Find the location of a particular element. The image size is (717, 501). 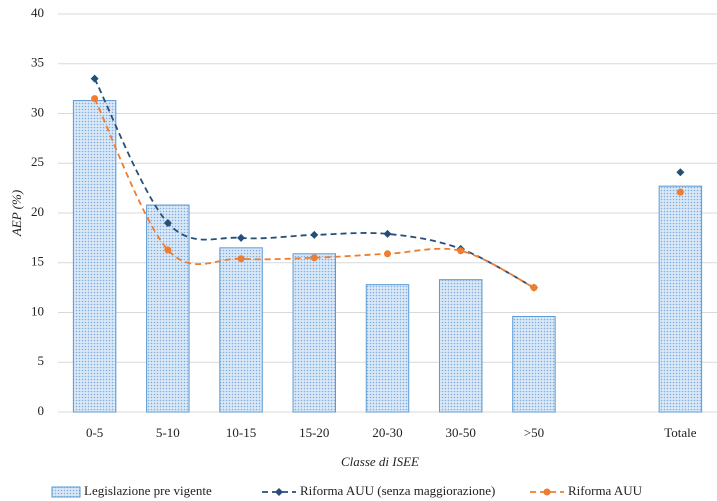

x-axis-title: Classe di ISEE is located at coordinates (380, 461).